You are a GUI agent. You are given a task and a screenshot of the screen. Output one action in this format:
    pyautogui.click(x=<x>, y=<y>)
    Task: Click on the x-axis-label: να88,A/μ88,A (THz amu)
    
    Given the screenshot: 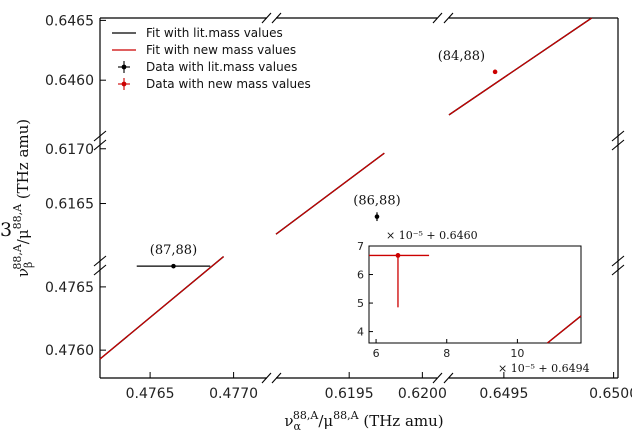 What is the action you would take?
    pyautogui.click(x=363, y=421)
    